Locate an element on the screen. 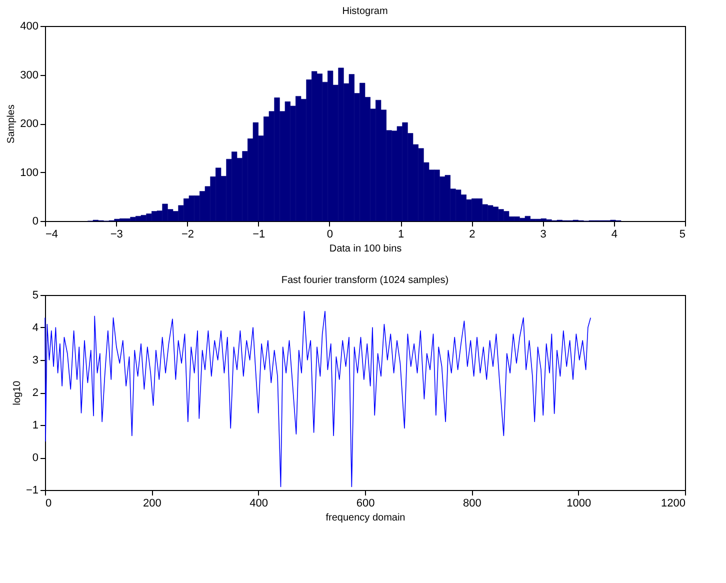 The height and width of the screenshot is (583, 726). y-tick-label: 2 is located at coordinates (35, 393).